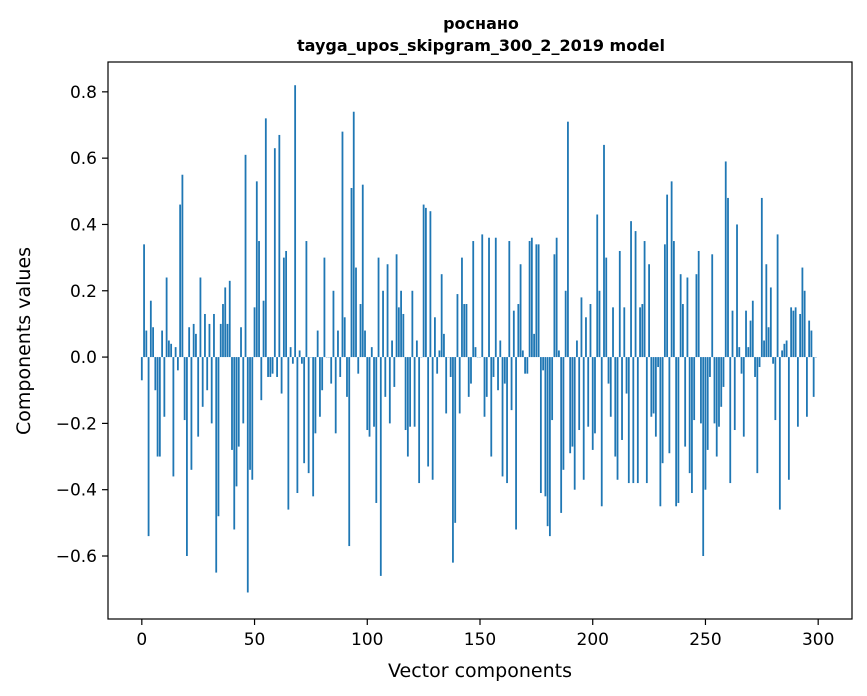 The image size is (867, 696). I want to click on x-tick-label: 300, so click(818, 640).